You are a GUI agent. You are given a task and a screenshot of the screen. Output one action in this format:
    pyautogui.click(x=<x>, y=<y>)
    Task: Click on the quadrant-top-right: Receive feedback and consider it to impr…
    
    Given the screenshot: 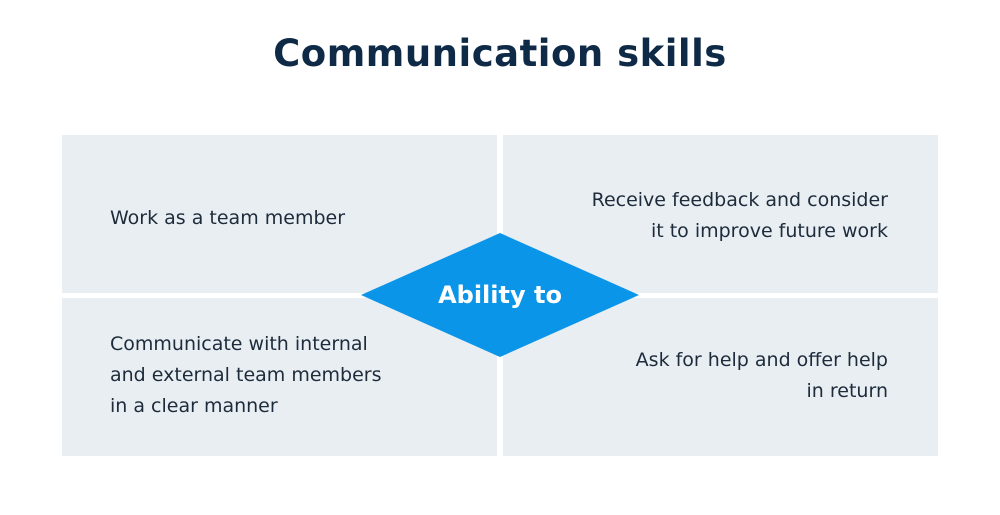 What is the action you would take?
    pyautogui.click(x=720, y=214)
    